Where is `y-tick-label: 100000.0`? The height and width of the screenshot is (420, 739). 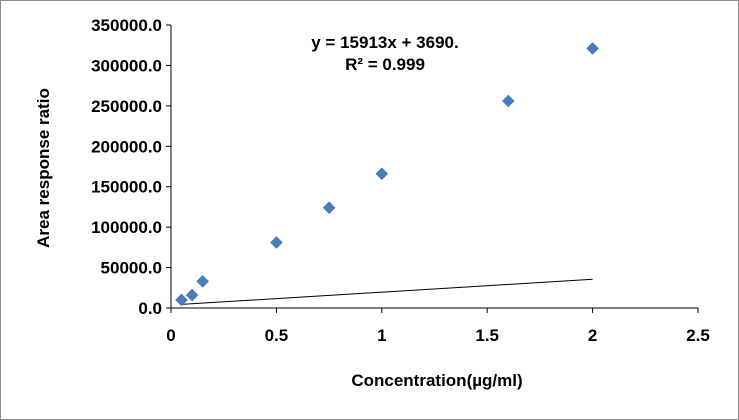
y-tick-label: 100000.0 is located at coordinates (126, 227).